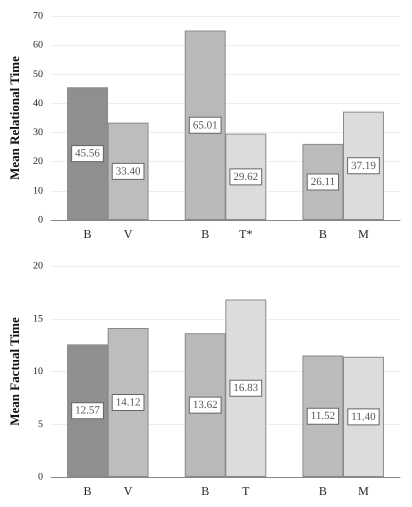 Image resolution: width=412 pixels, height=507 pixels. What do you see at coordinates (323, 182) in the screenshot?
I see `data-label: 26.11` at bounding box center [323, 182].